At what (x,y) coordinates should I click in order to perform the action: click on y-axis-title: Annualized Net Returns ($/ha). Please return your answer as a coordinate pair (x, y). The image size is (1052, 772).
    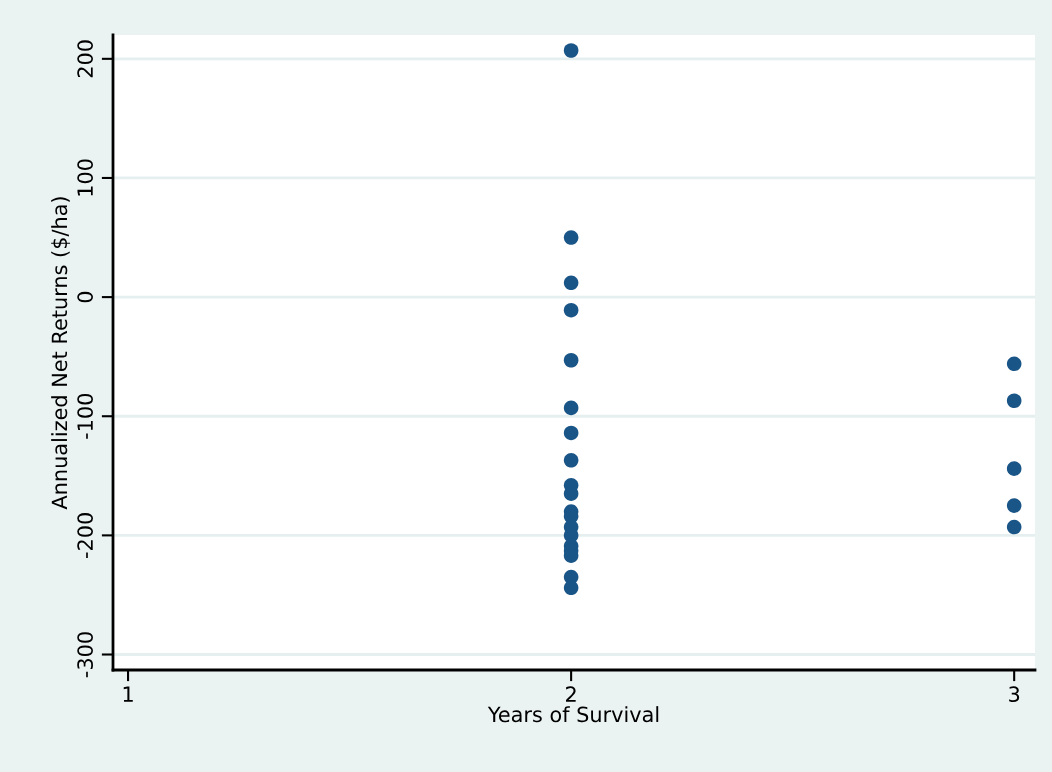
    Looking at the image, I should click on (61, 353).